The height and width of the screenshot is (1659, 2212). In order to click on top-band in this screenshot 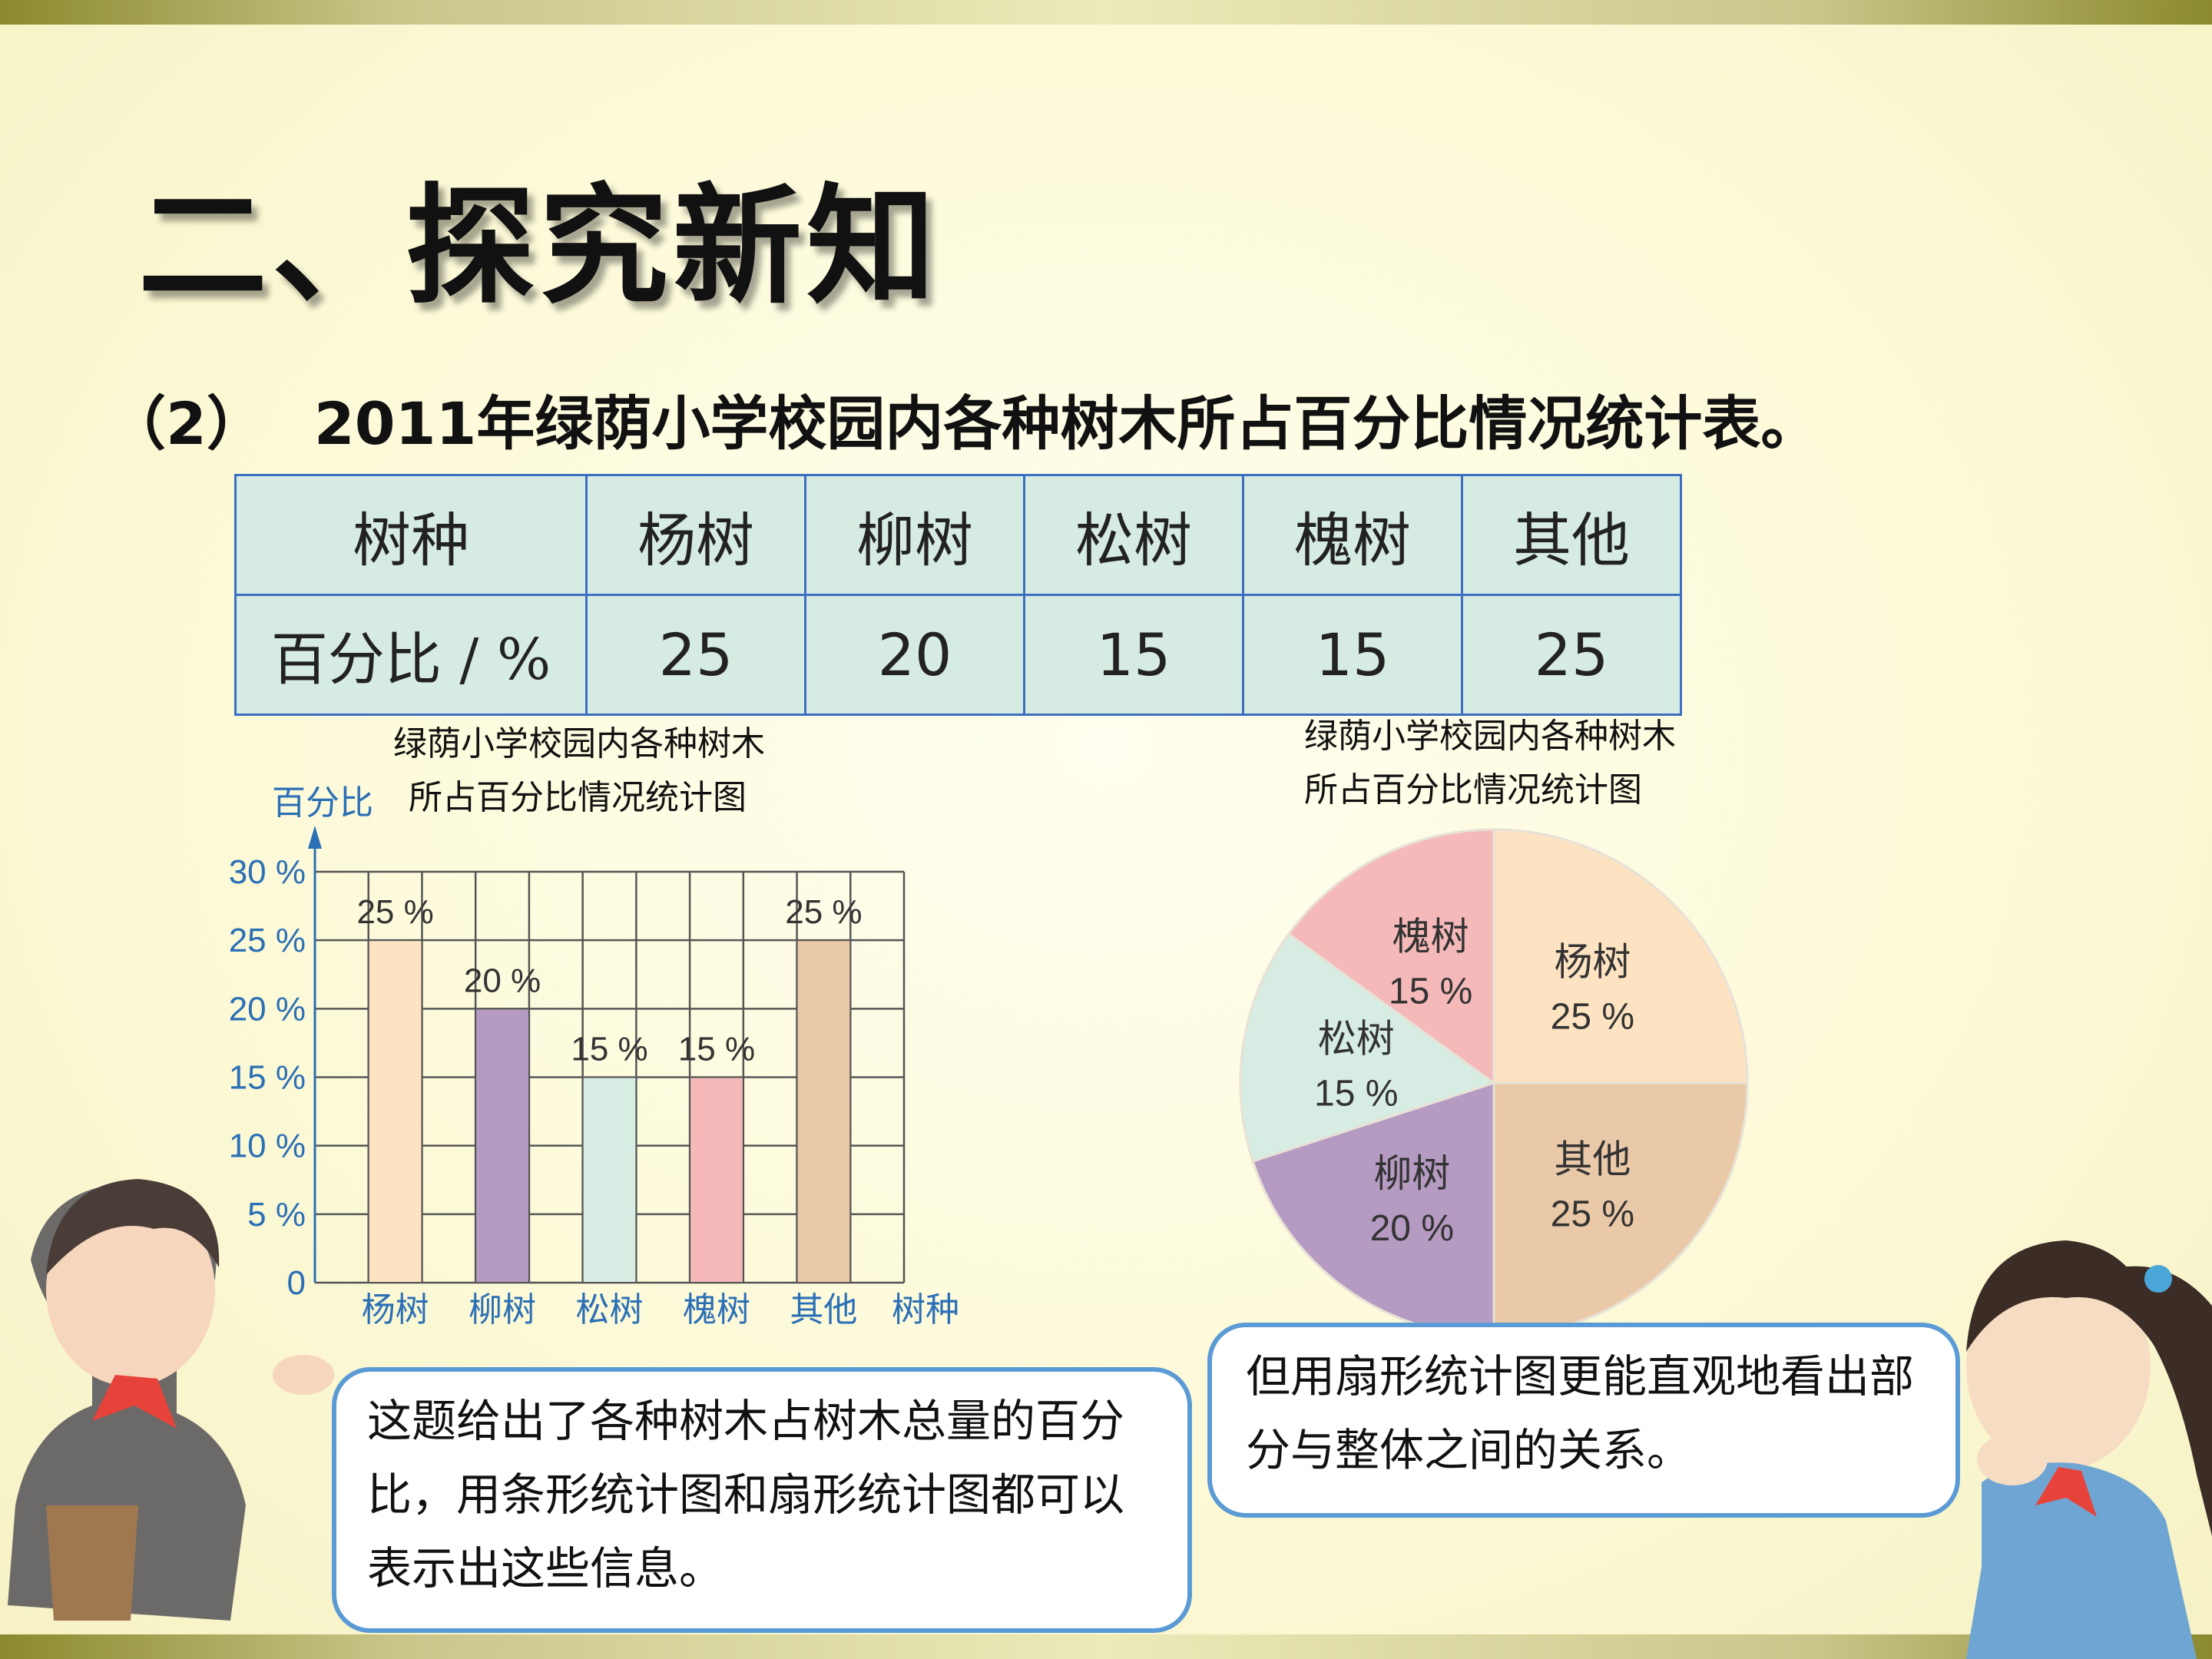, I will do `click(1106, 13)`.